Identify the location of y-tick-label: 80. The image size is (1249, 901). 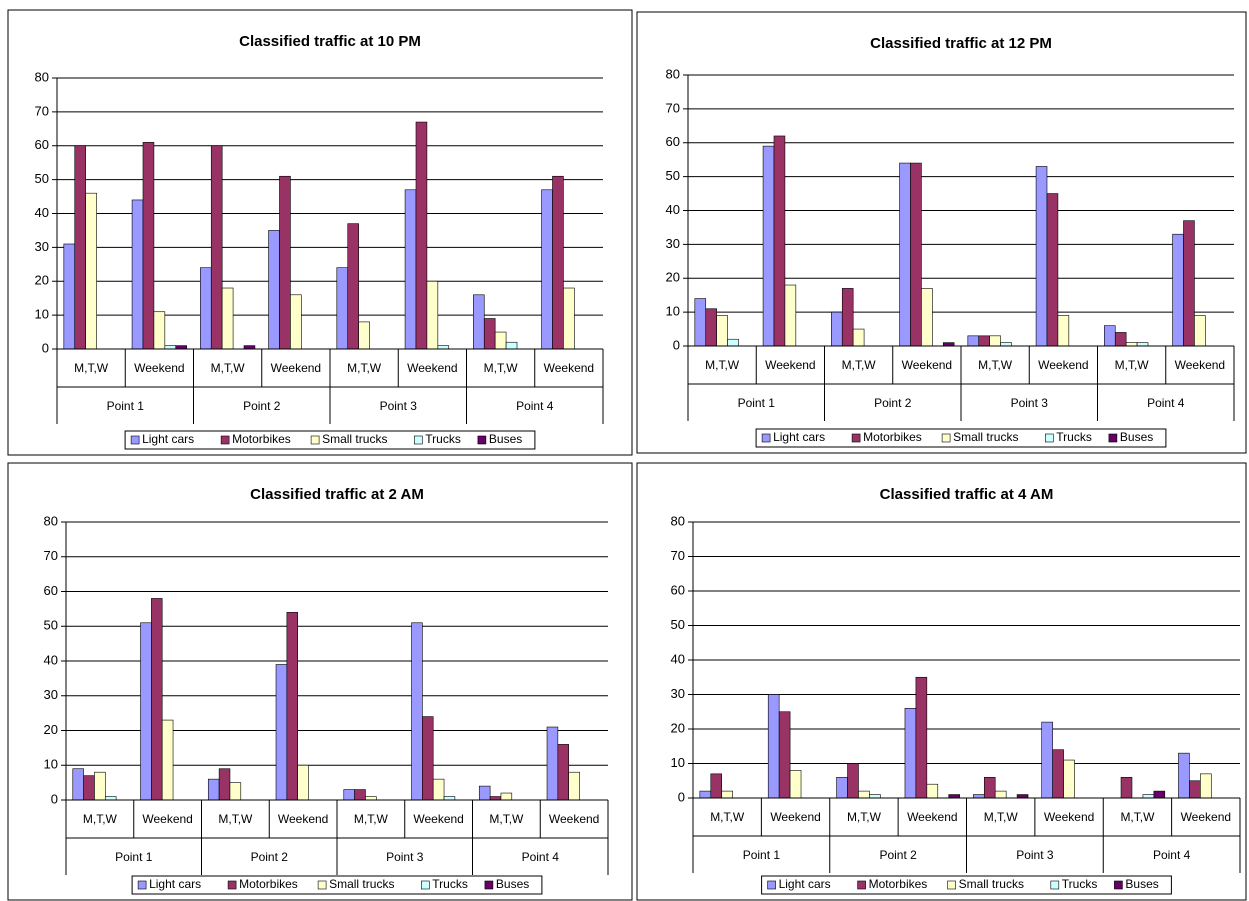
(678, 520).